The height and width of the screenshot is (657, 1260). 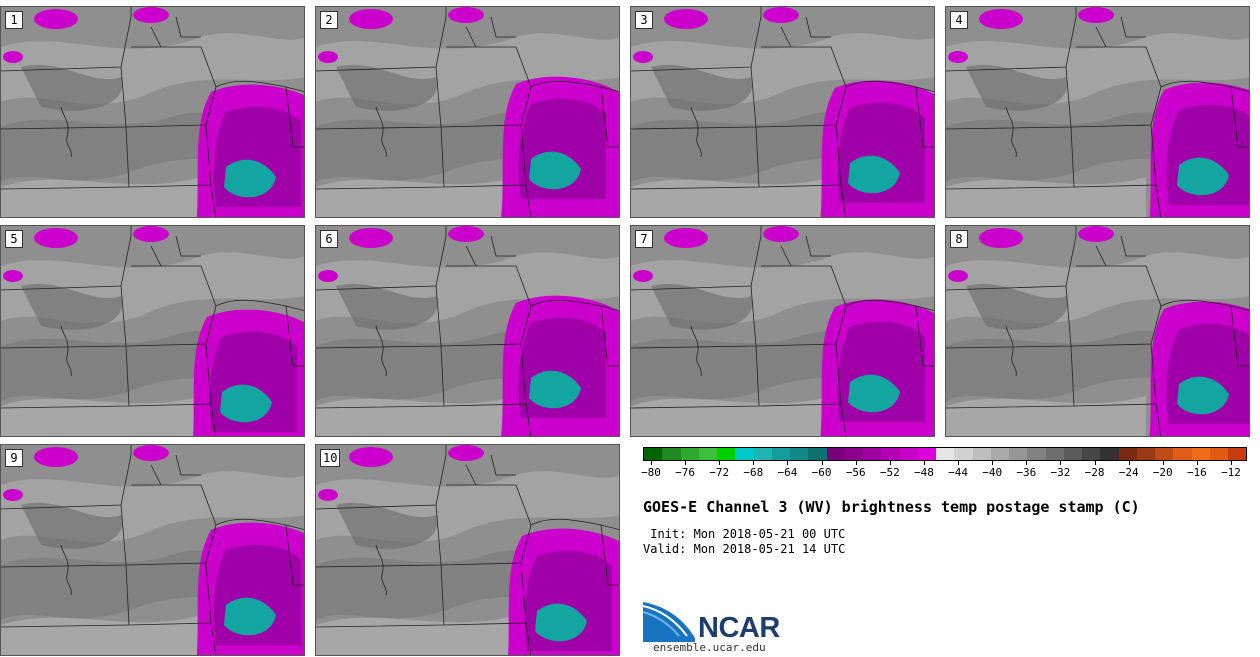 What do you see at coordinates (14, 239) in the screenshot?
I see `stamp-number: 5` at bounding box center [14, 239].